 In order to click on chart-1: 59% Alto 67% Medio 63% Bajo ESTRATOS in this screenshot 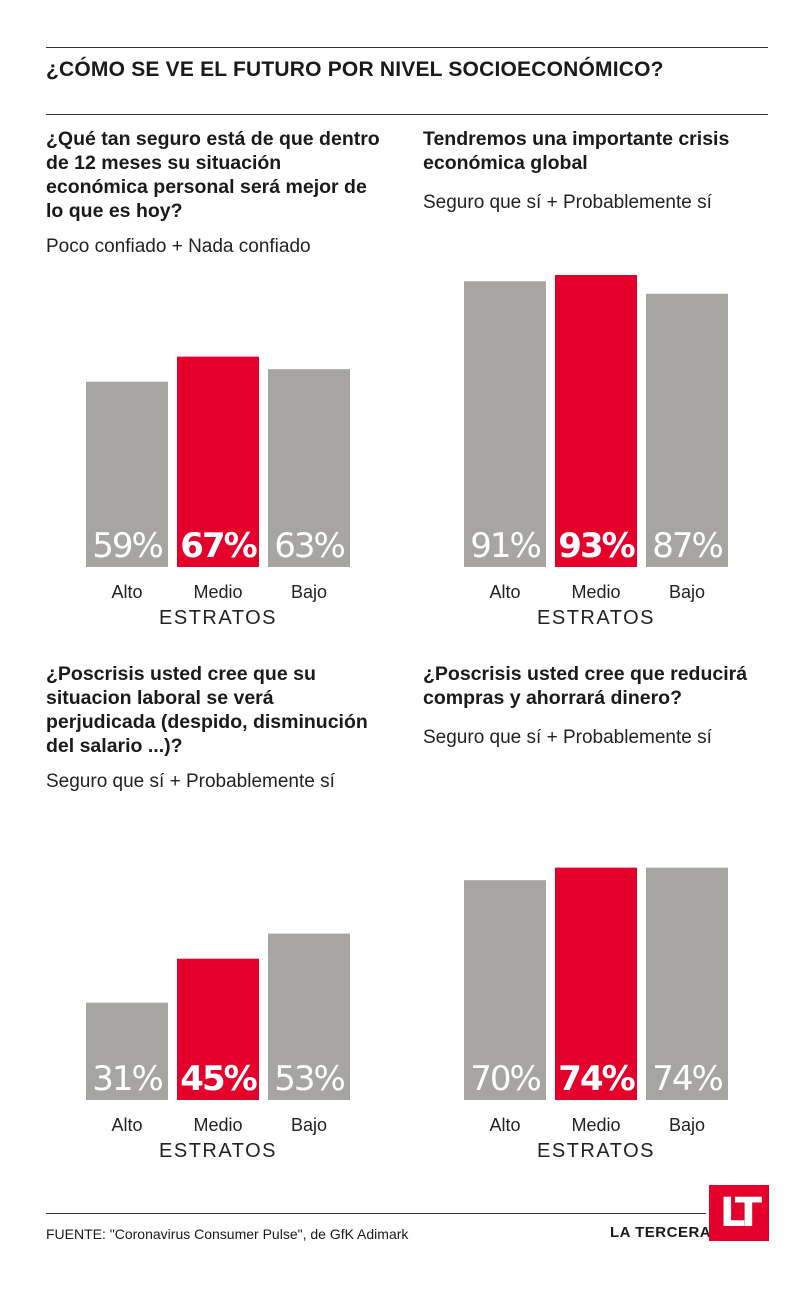, I will do `click(218, 492)`.